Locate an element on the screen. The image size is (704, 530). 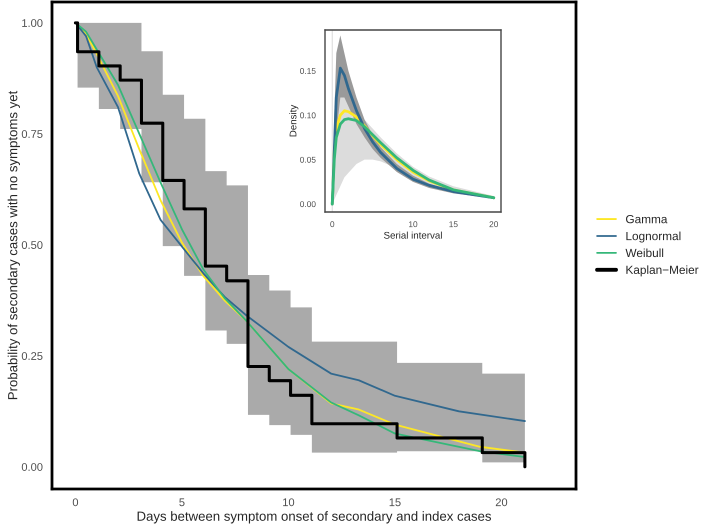
x-axis-title: Days between symptom onset of secondary and index cases is located at coordinates (315, 517).